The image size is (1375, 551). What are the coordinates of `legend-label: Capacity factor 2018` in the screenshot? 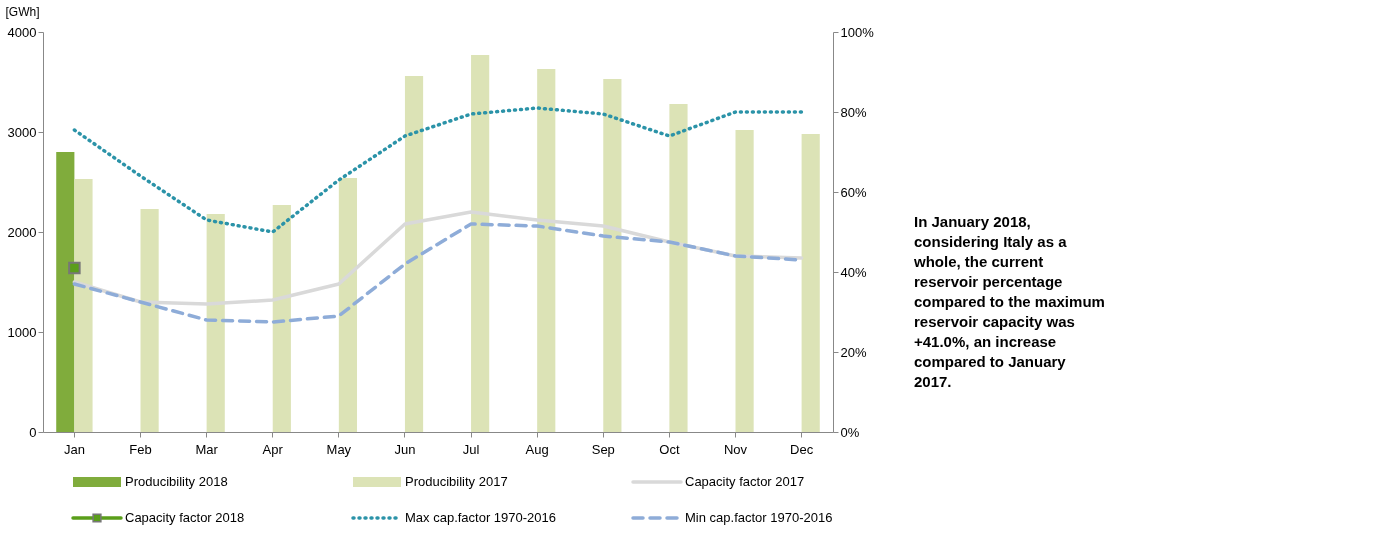 It's located at (185, 517).